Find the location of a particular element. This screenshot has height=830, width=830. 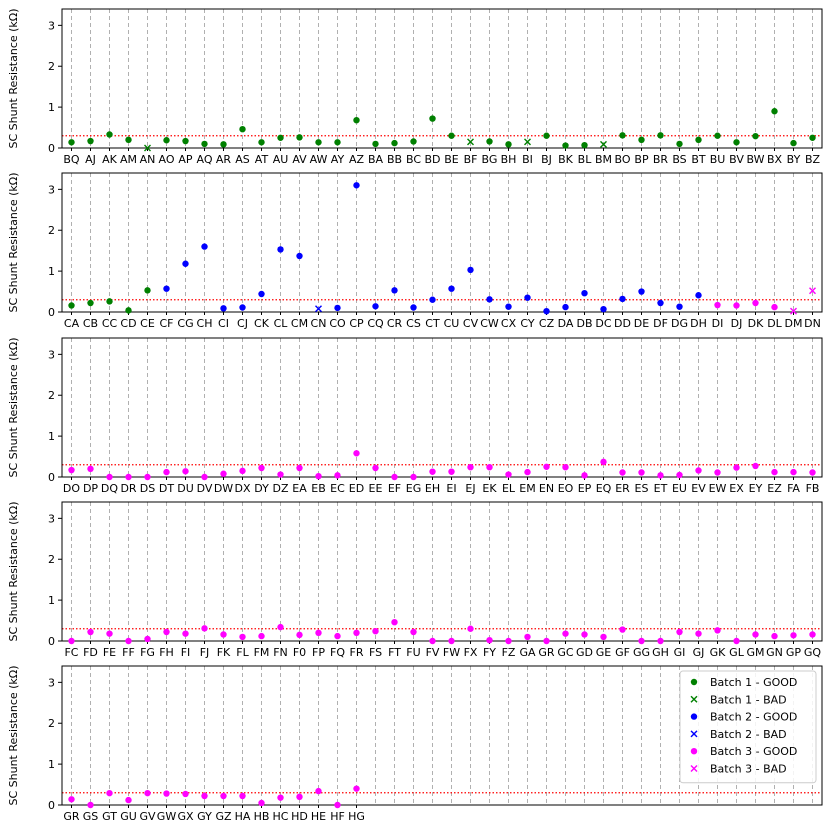

x-tick-label: EZ is located at coordinates (774, 488).